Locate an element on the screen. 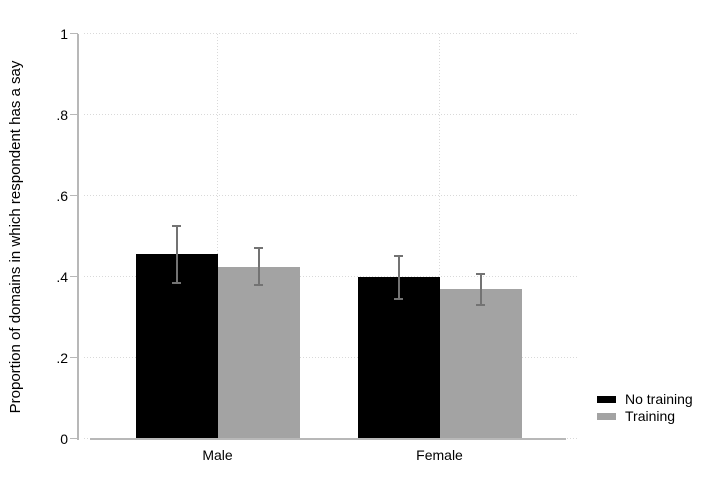 This screenshot has height=481, width=722. error-bar-cap-top-male-training is located at coordinates (258, 248).